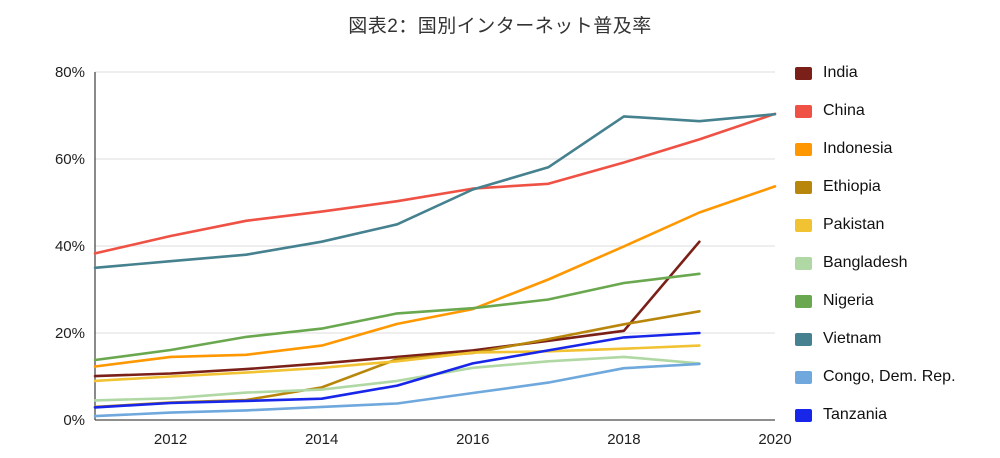 This screenshot has height=458, width=1000. I want to click on x-tick-label: 2016, so click(472, 439).